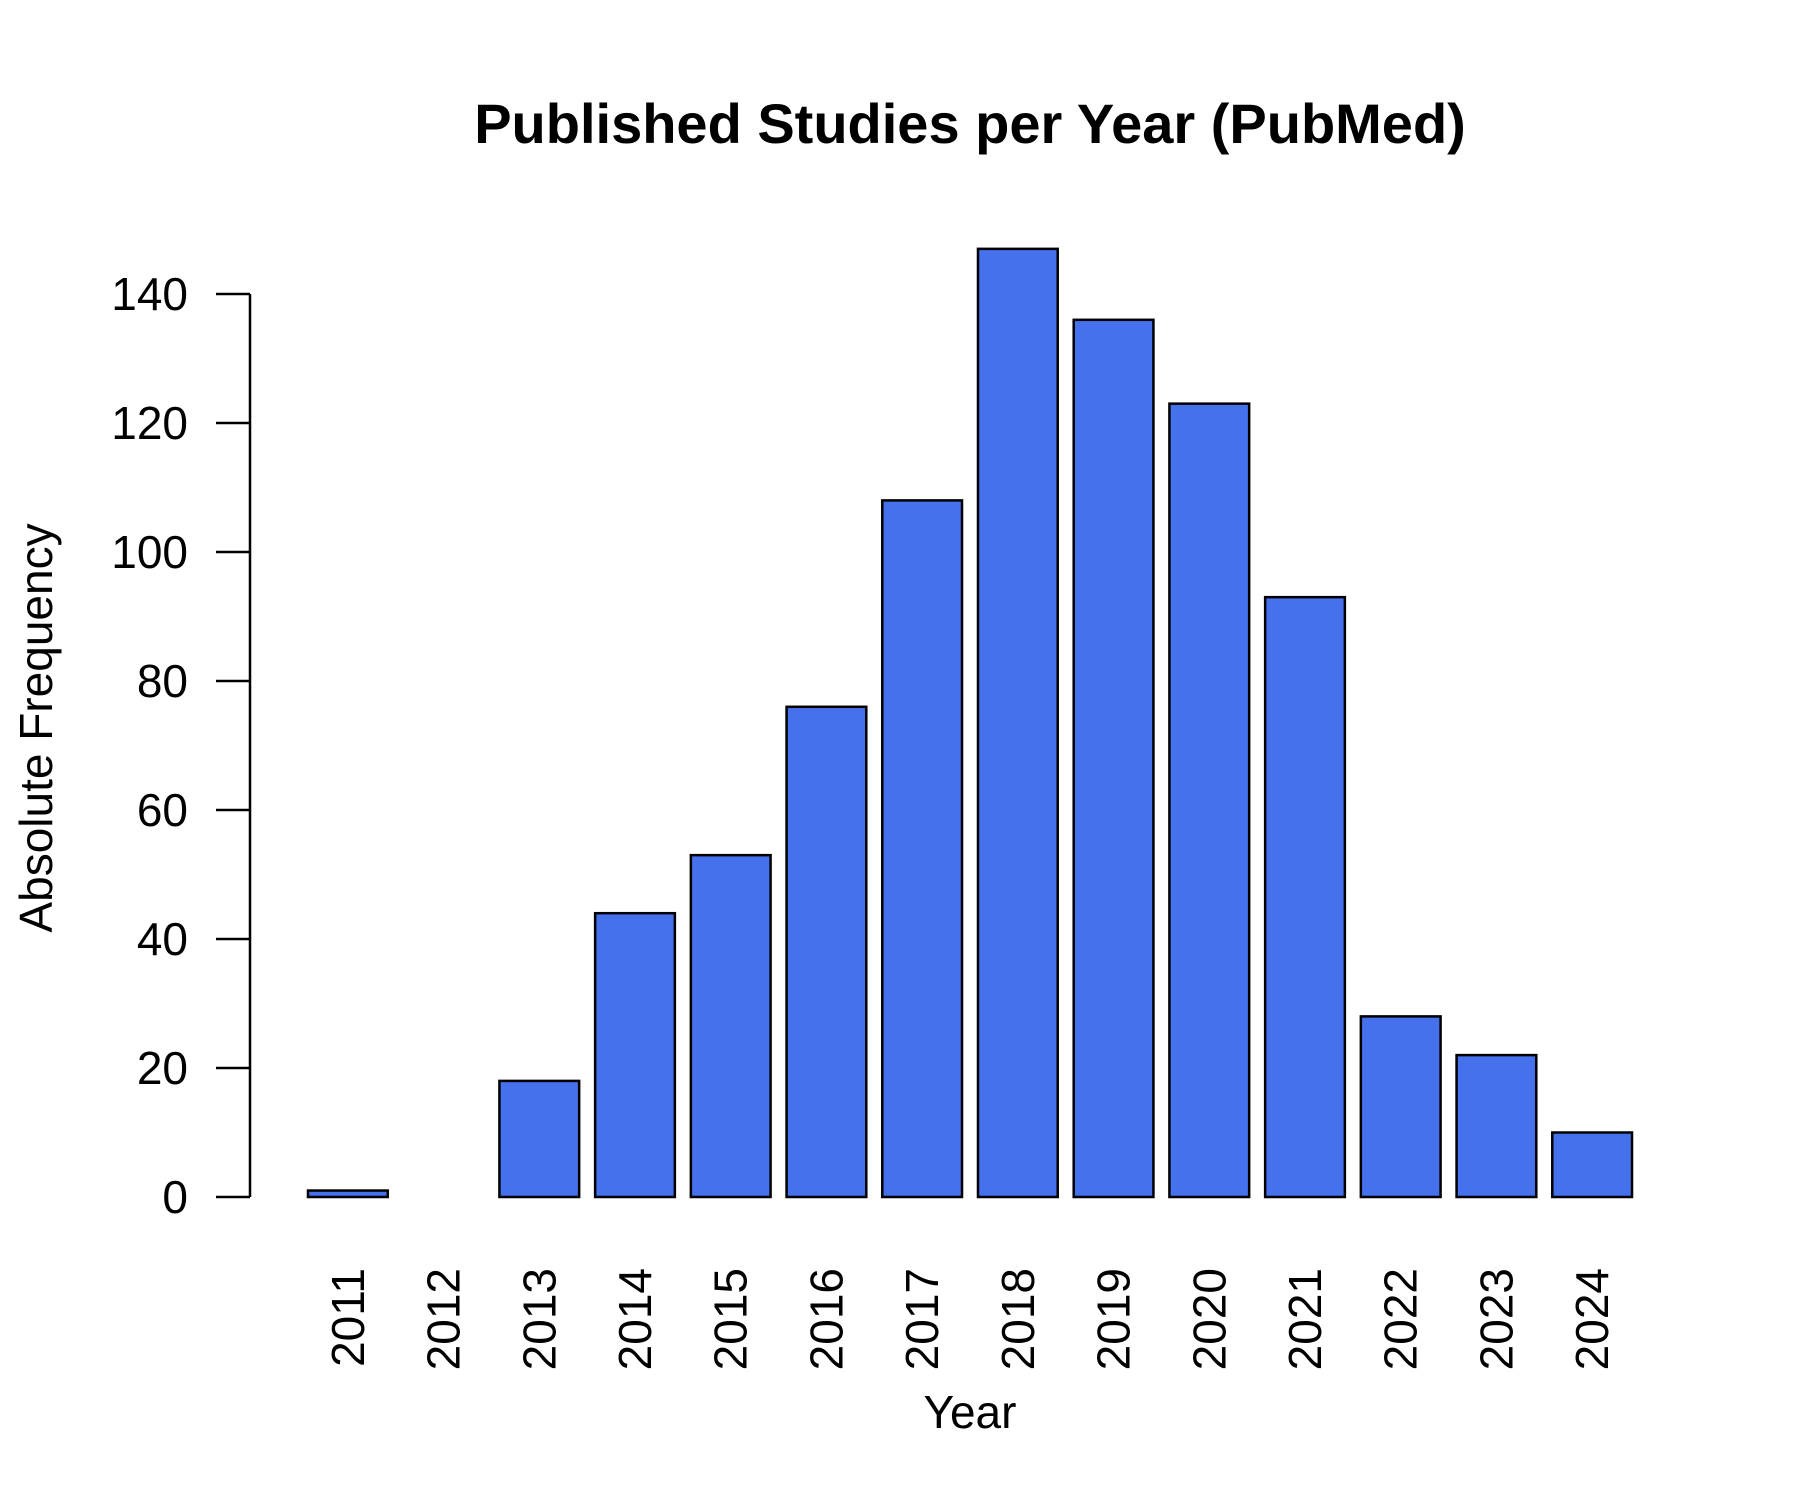 Image resolution: width=1800 pixels, height=1500 pixels. I want to click on y-tick-label: 80, so click(162, 681).